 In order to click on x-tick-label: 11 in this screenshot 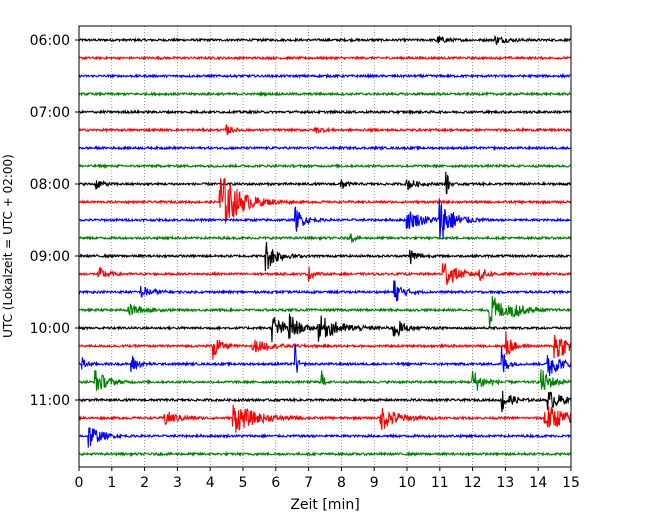, I will do `click(440, 483)`.